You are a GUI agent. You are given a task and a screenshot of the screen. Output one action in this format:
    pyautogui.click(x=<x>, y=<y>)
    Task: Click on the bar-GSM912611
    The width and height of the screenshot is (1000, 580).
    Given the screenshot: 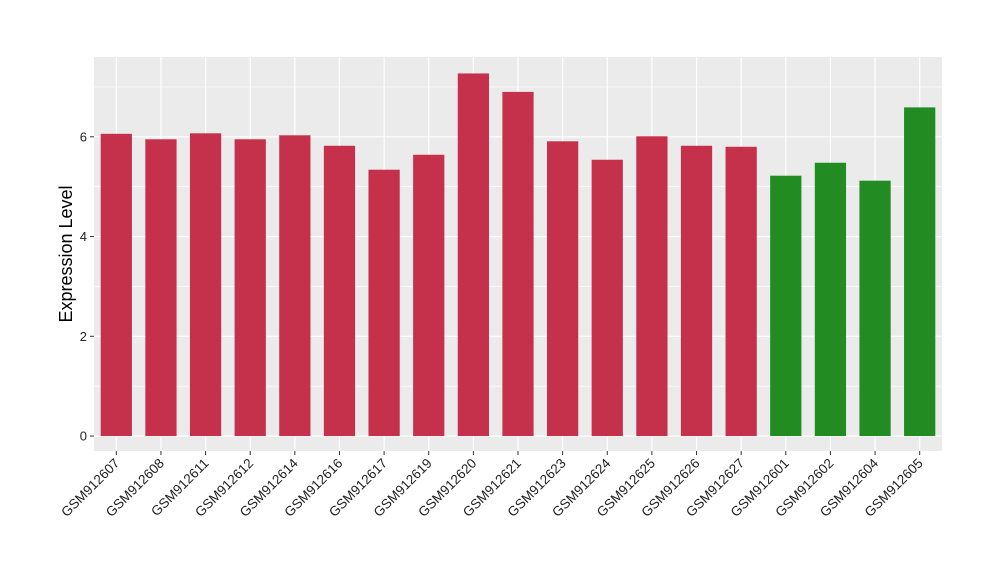 What is the action you would take?
    pyautogui.click(x=205, y=285)
    